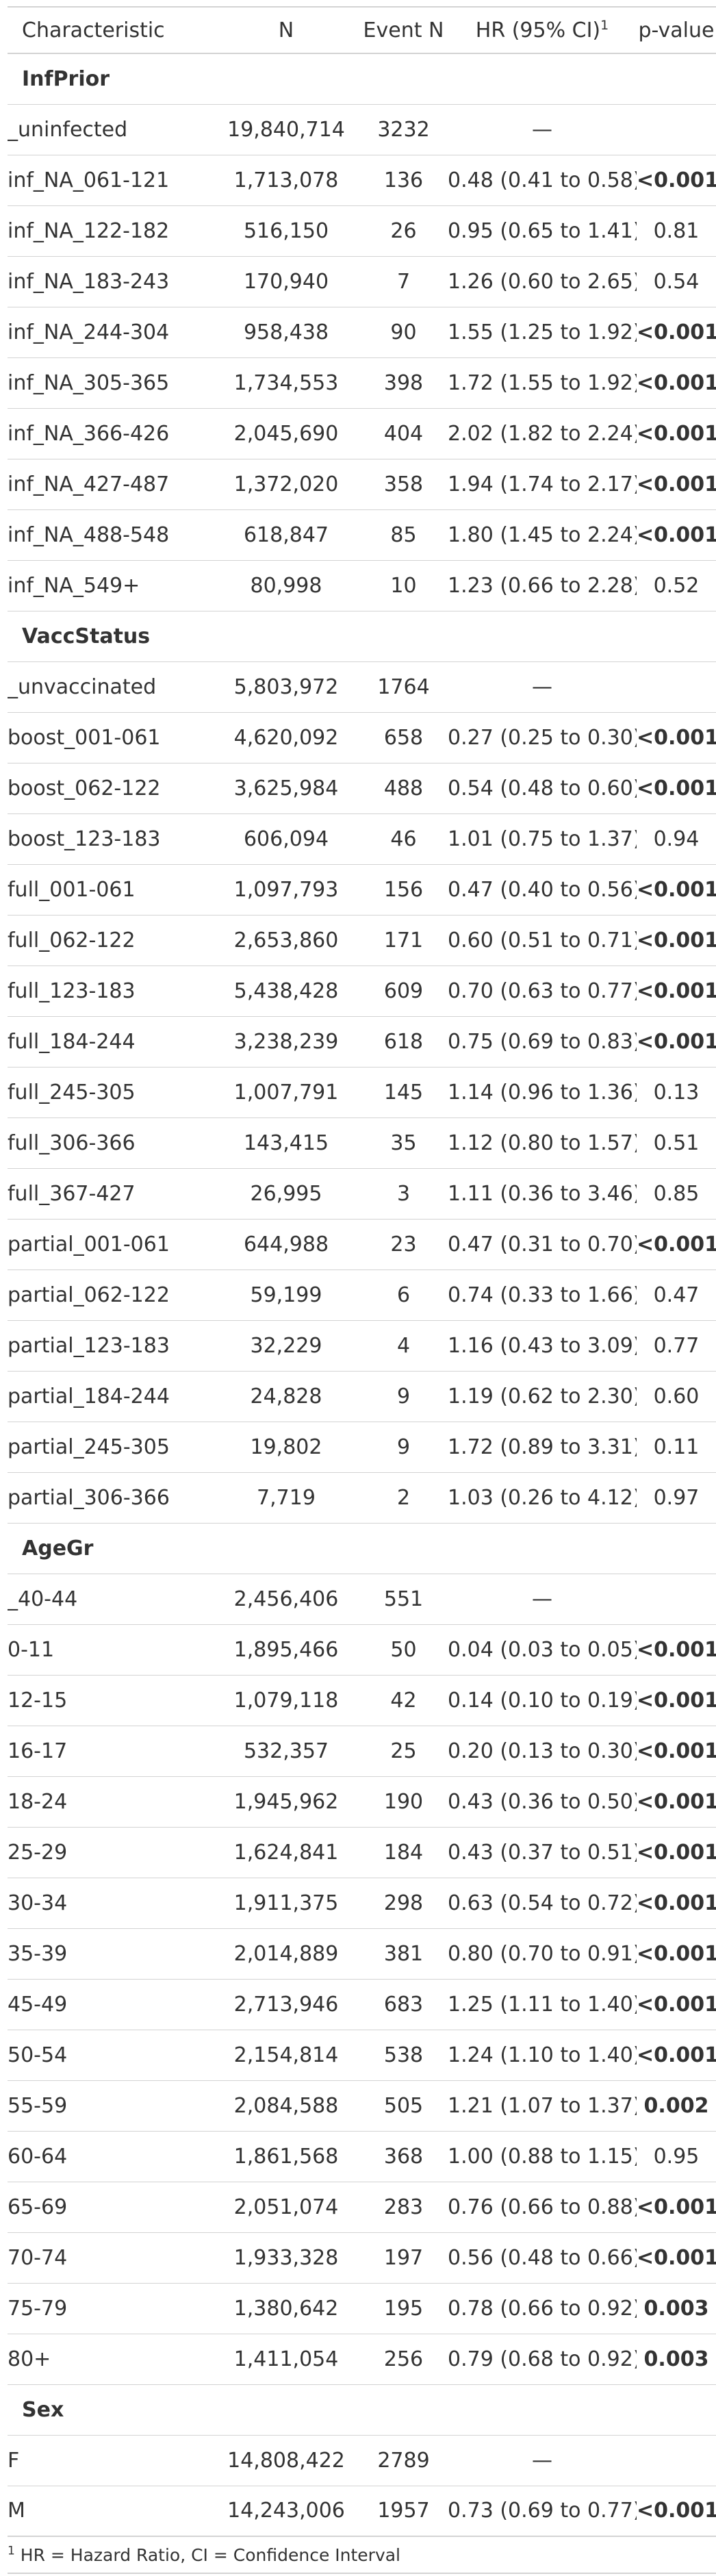  I want to click on cell-event-n: 488, so click(404, 788).